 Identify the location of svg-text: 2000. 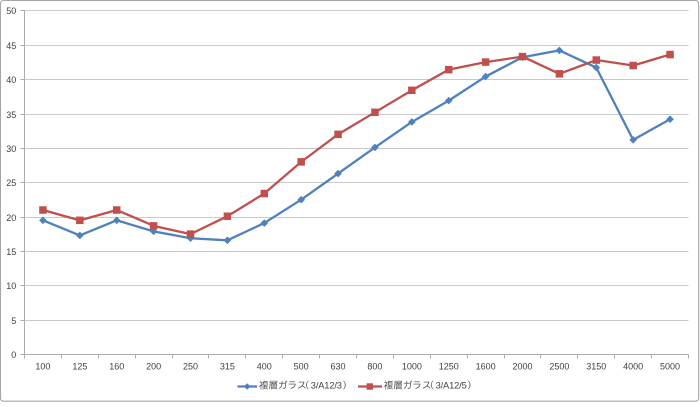
(522, 366).